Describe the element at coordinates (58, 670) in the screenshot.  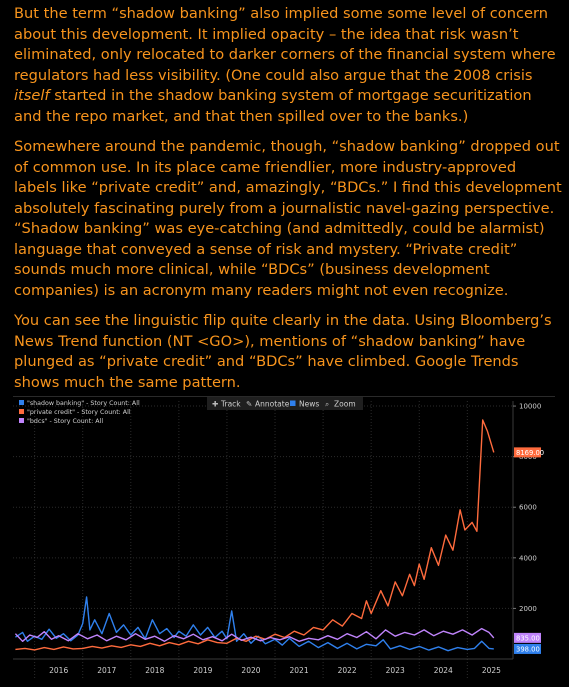
I see `x-tick-label: 2016` at that location.